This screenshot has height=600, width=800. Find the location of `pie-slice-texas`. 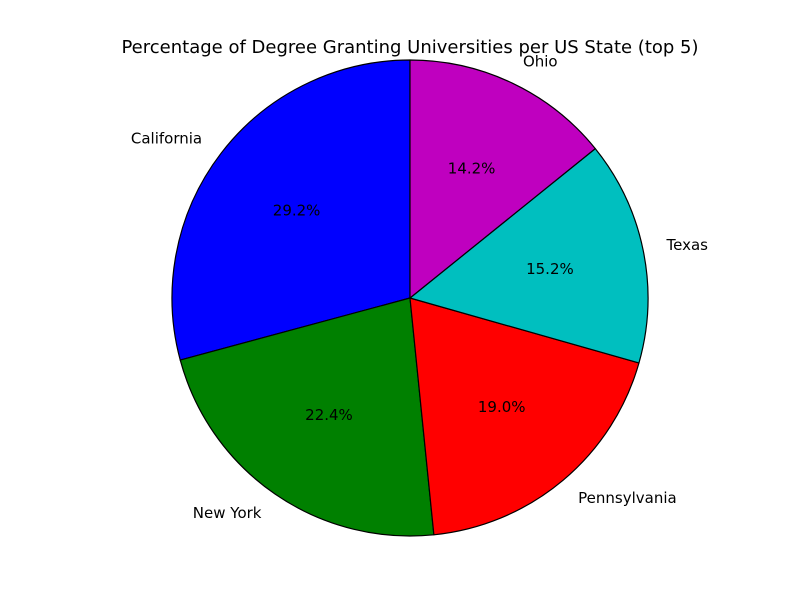

pie-slice-texas is located at coordinates (529, 256).